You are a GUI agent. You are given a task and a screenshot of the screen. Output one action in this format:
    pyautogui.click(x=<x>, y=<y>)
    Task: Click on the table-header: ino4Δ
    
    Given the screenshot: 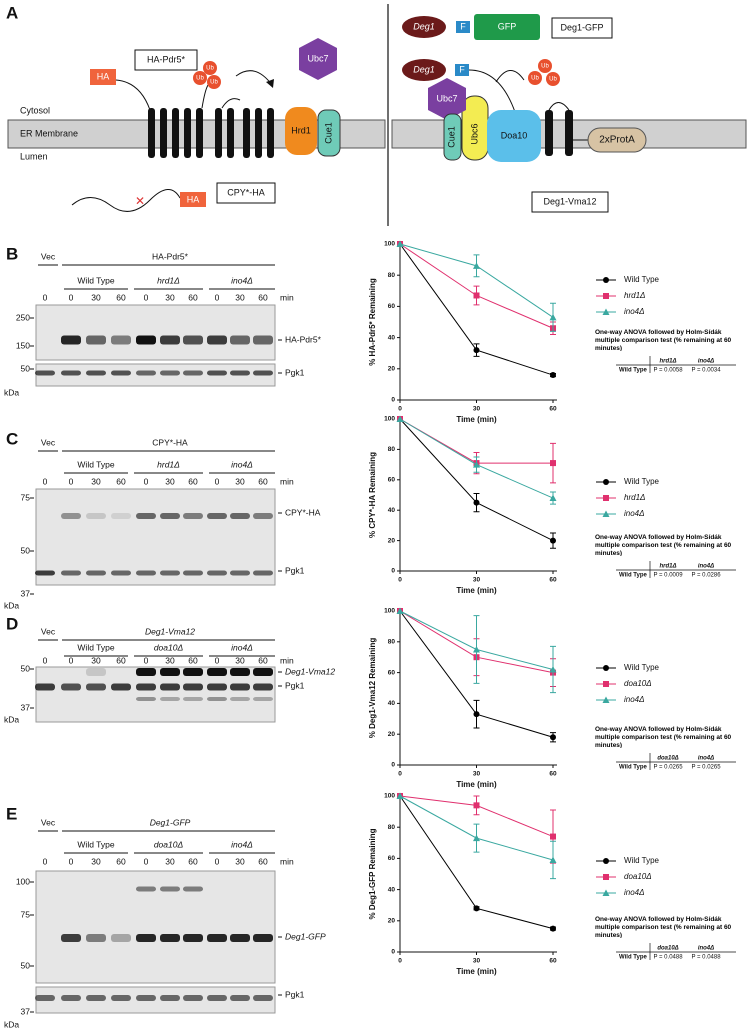 What is the action you would take?
    pyautogui.click(x=706, y=362)
    